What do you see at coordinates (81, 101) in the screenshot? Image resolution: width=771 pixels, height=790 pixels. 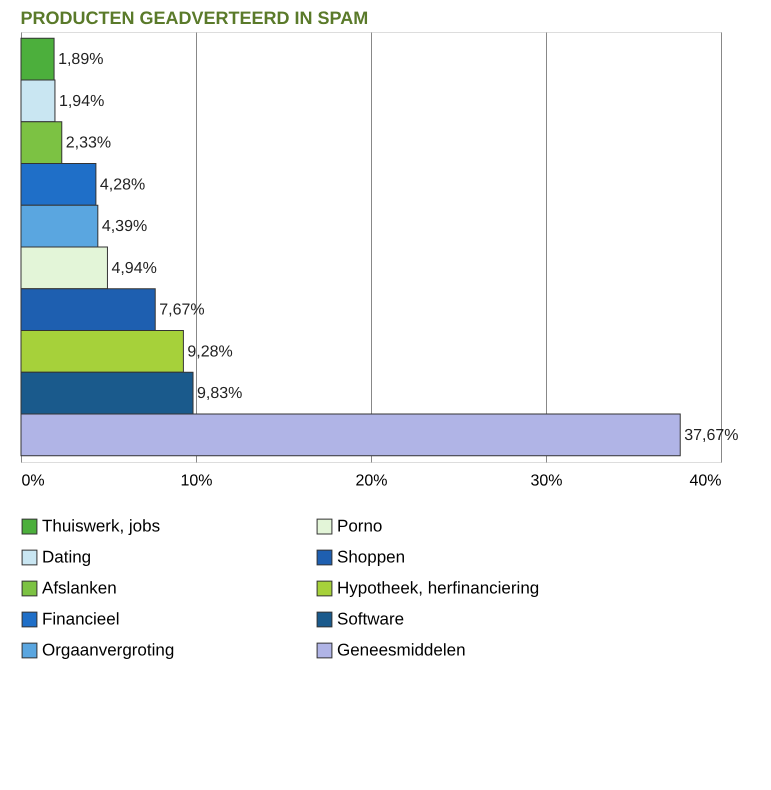 I see `data-label: 1,94%` at bounding box center [81, 101].